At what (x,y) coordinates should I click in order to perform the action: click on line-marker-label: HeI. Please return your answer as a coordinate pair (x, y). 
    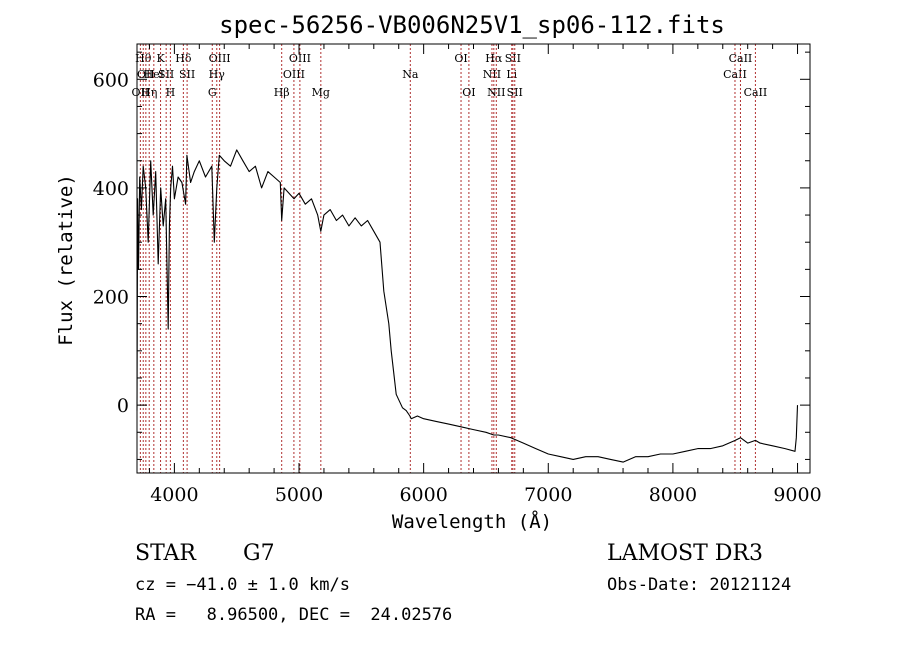
    Looking at the image, I should click on (154, 74).